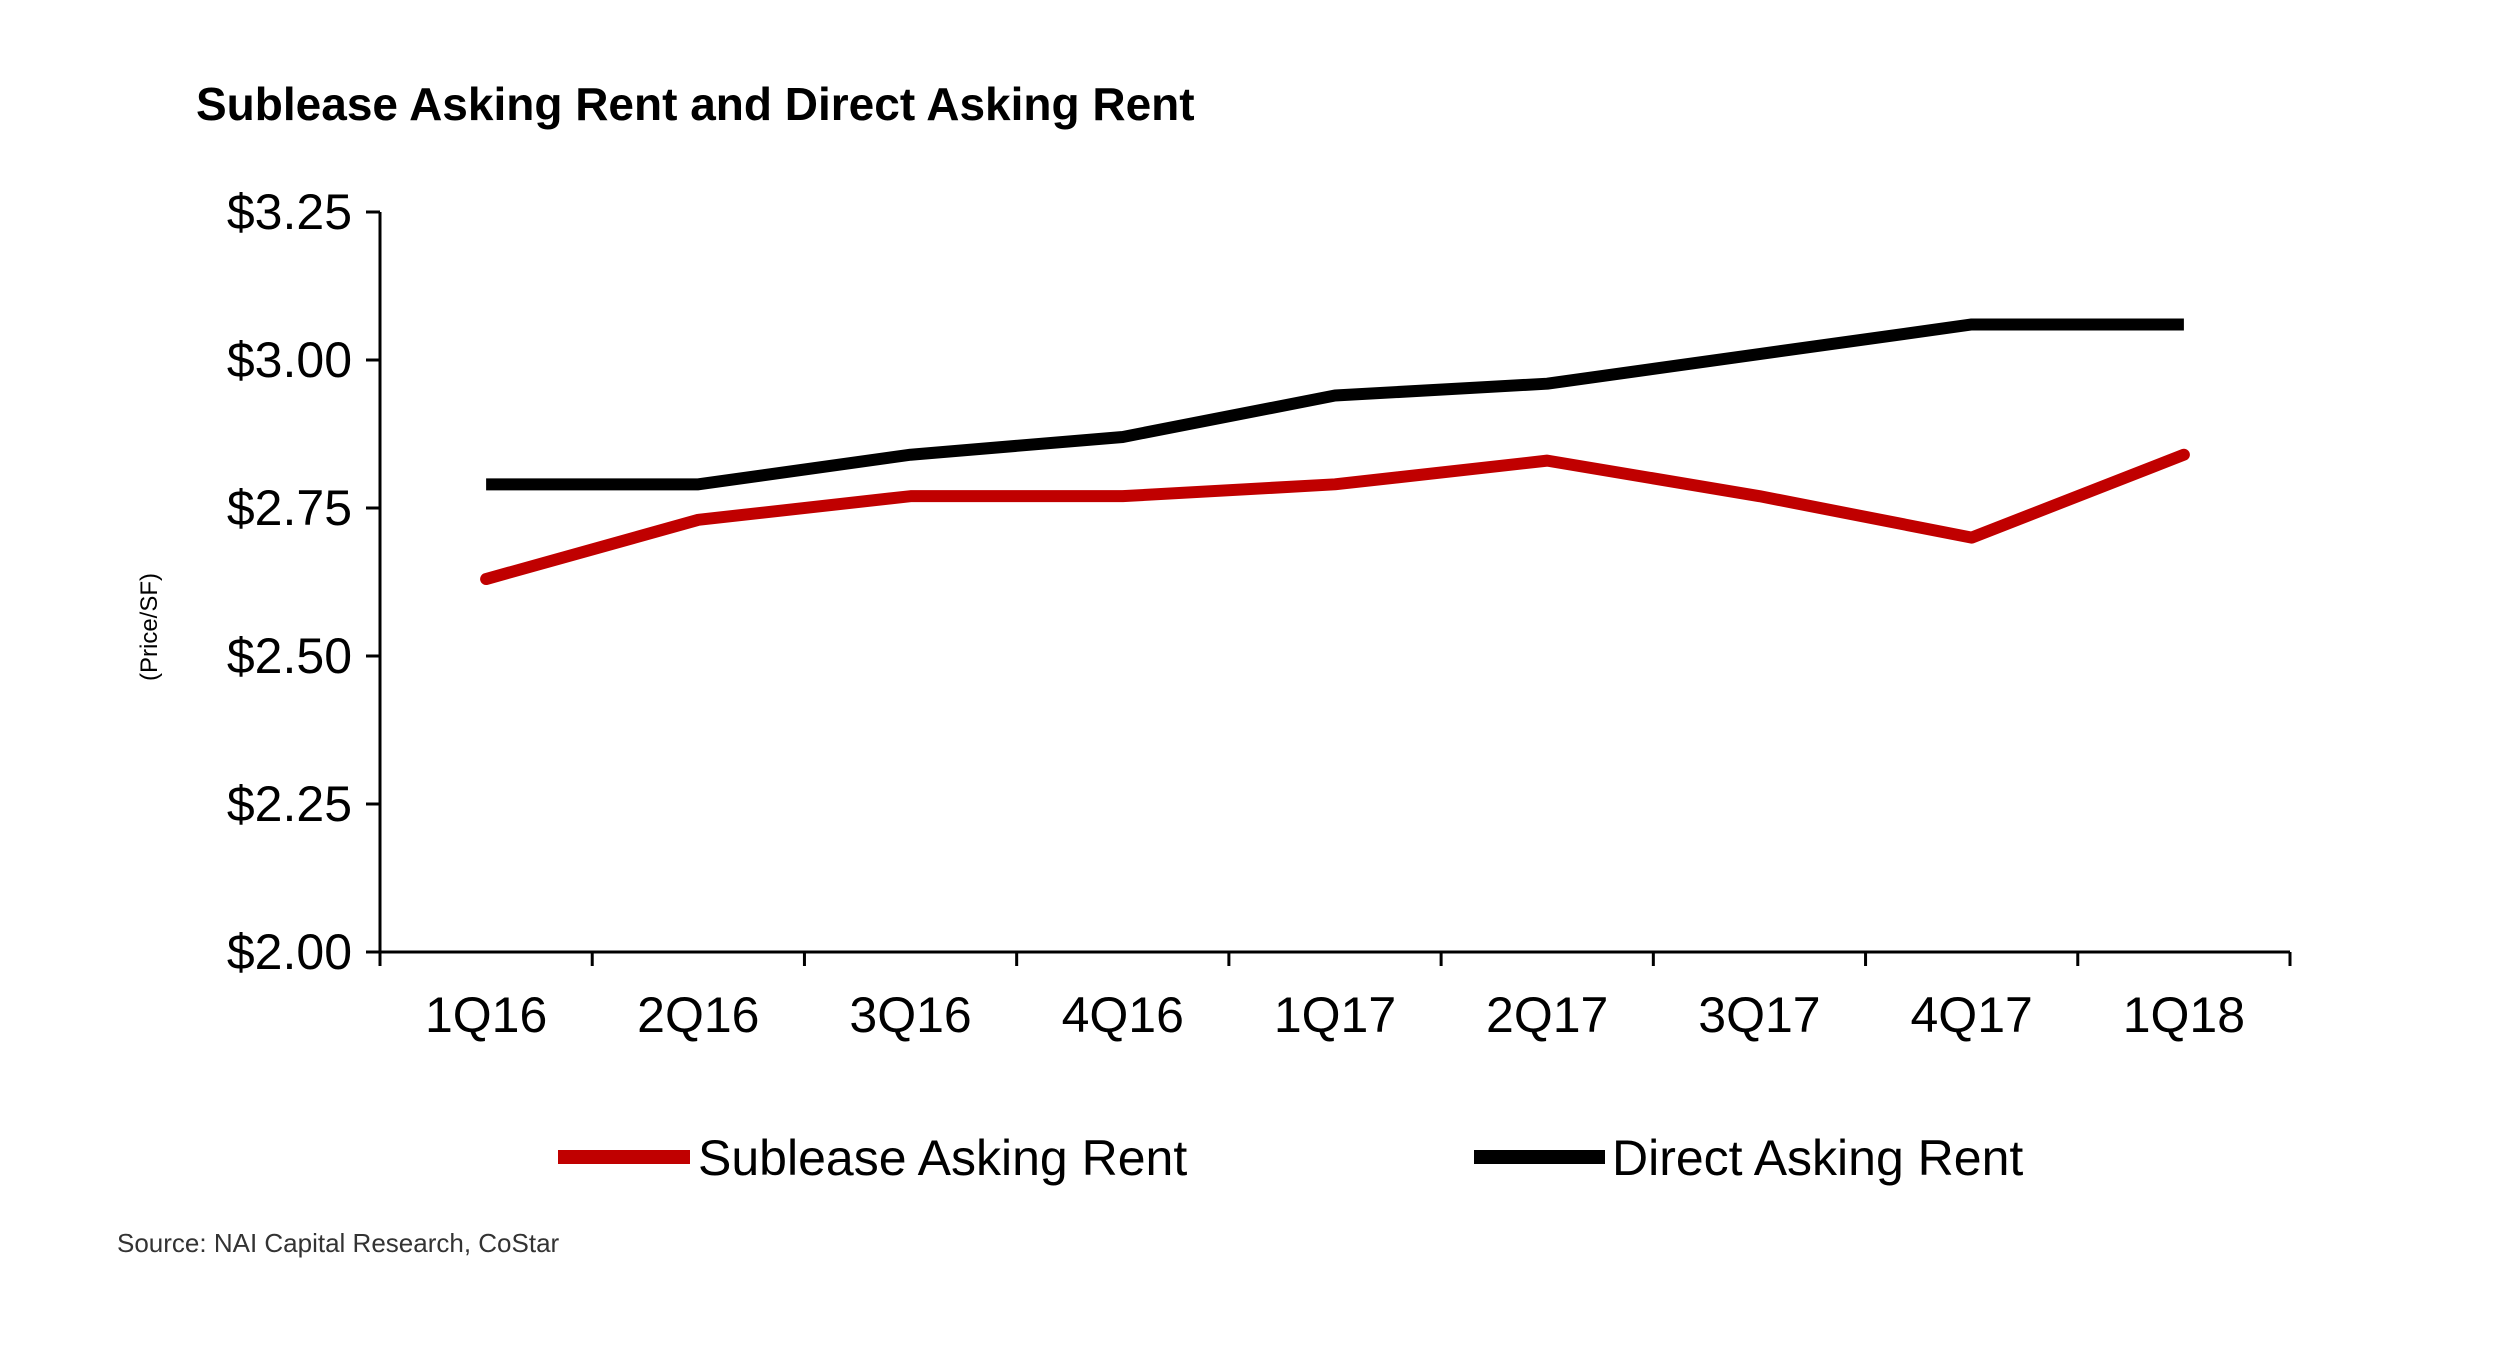  What do you see at coordinates (1759, 1015) in the screenshot?
I see `x-tick-label: 3Q17` at bounding box center [1759, 1015].